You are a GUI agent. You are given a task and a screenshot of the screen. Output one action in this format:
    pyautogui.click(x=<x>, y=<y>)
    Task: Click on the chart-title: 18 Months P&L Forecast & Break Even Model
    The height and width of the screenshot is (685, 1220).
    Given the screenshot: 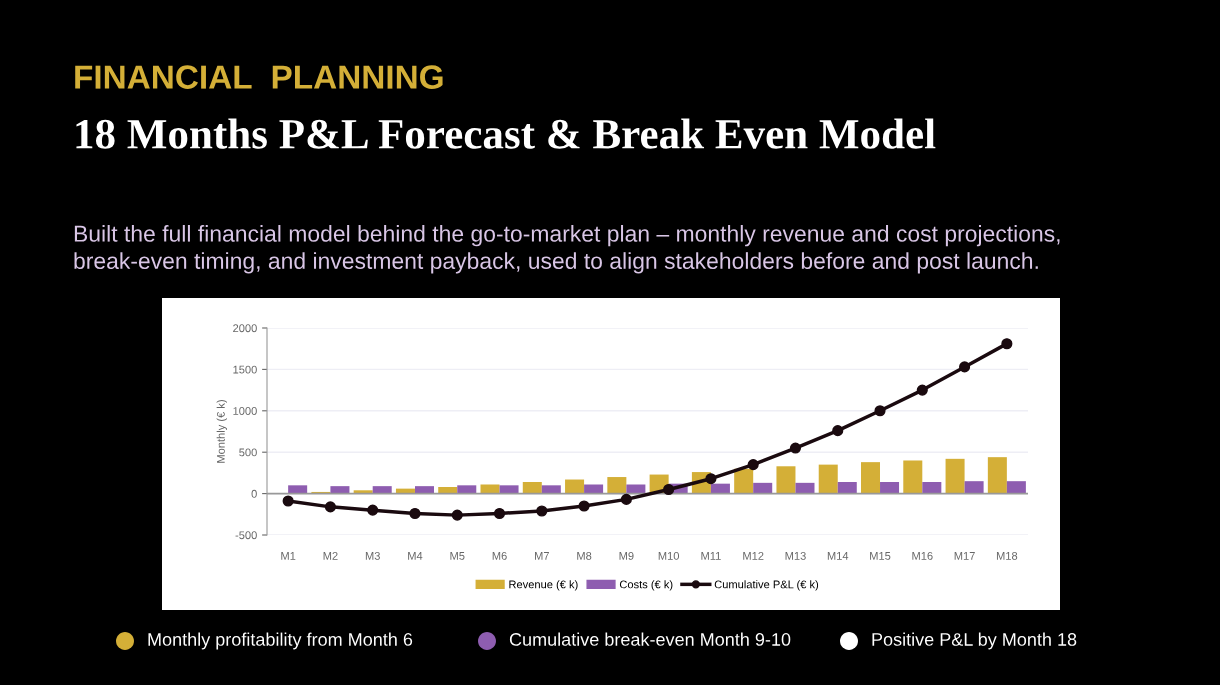 What is the action you would take?
    pyautogui.click(x=506, y=133)
    